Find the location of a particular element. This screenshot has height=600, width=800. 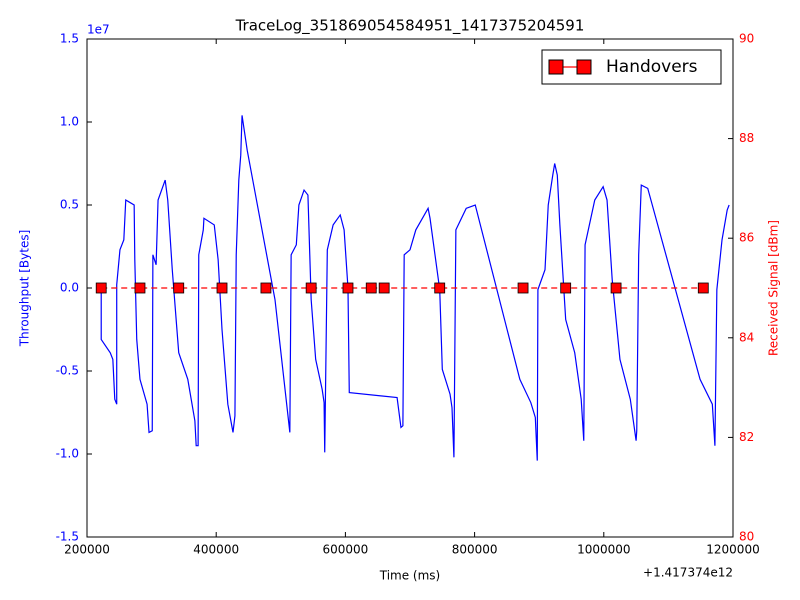

x-tick-label: 400000 is located at coordinates (216, 550).